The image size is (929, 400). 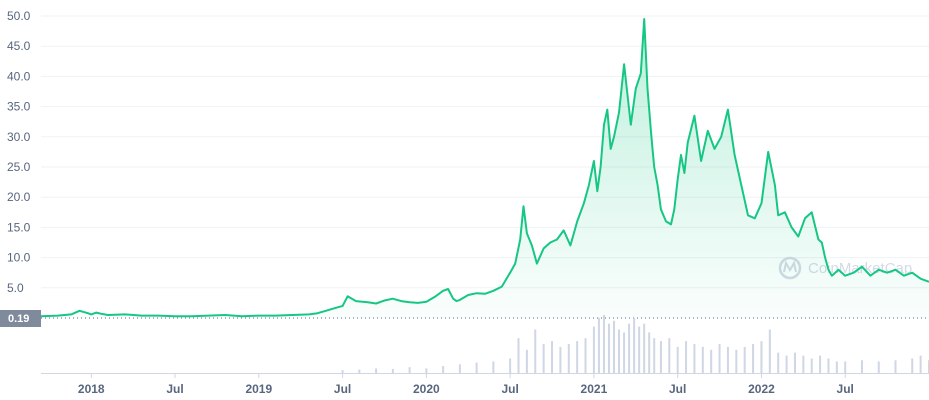 I want to click on y-tick-label: 25.0, so click(x=19, y=167).